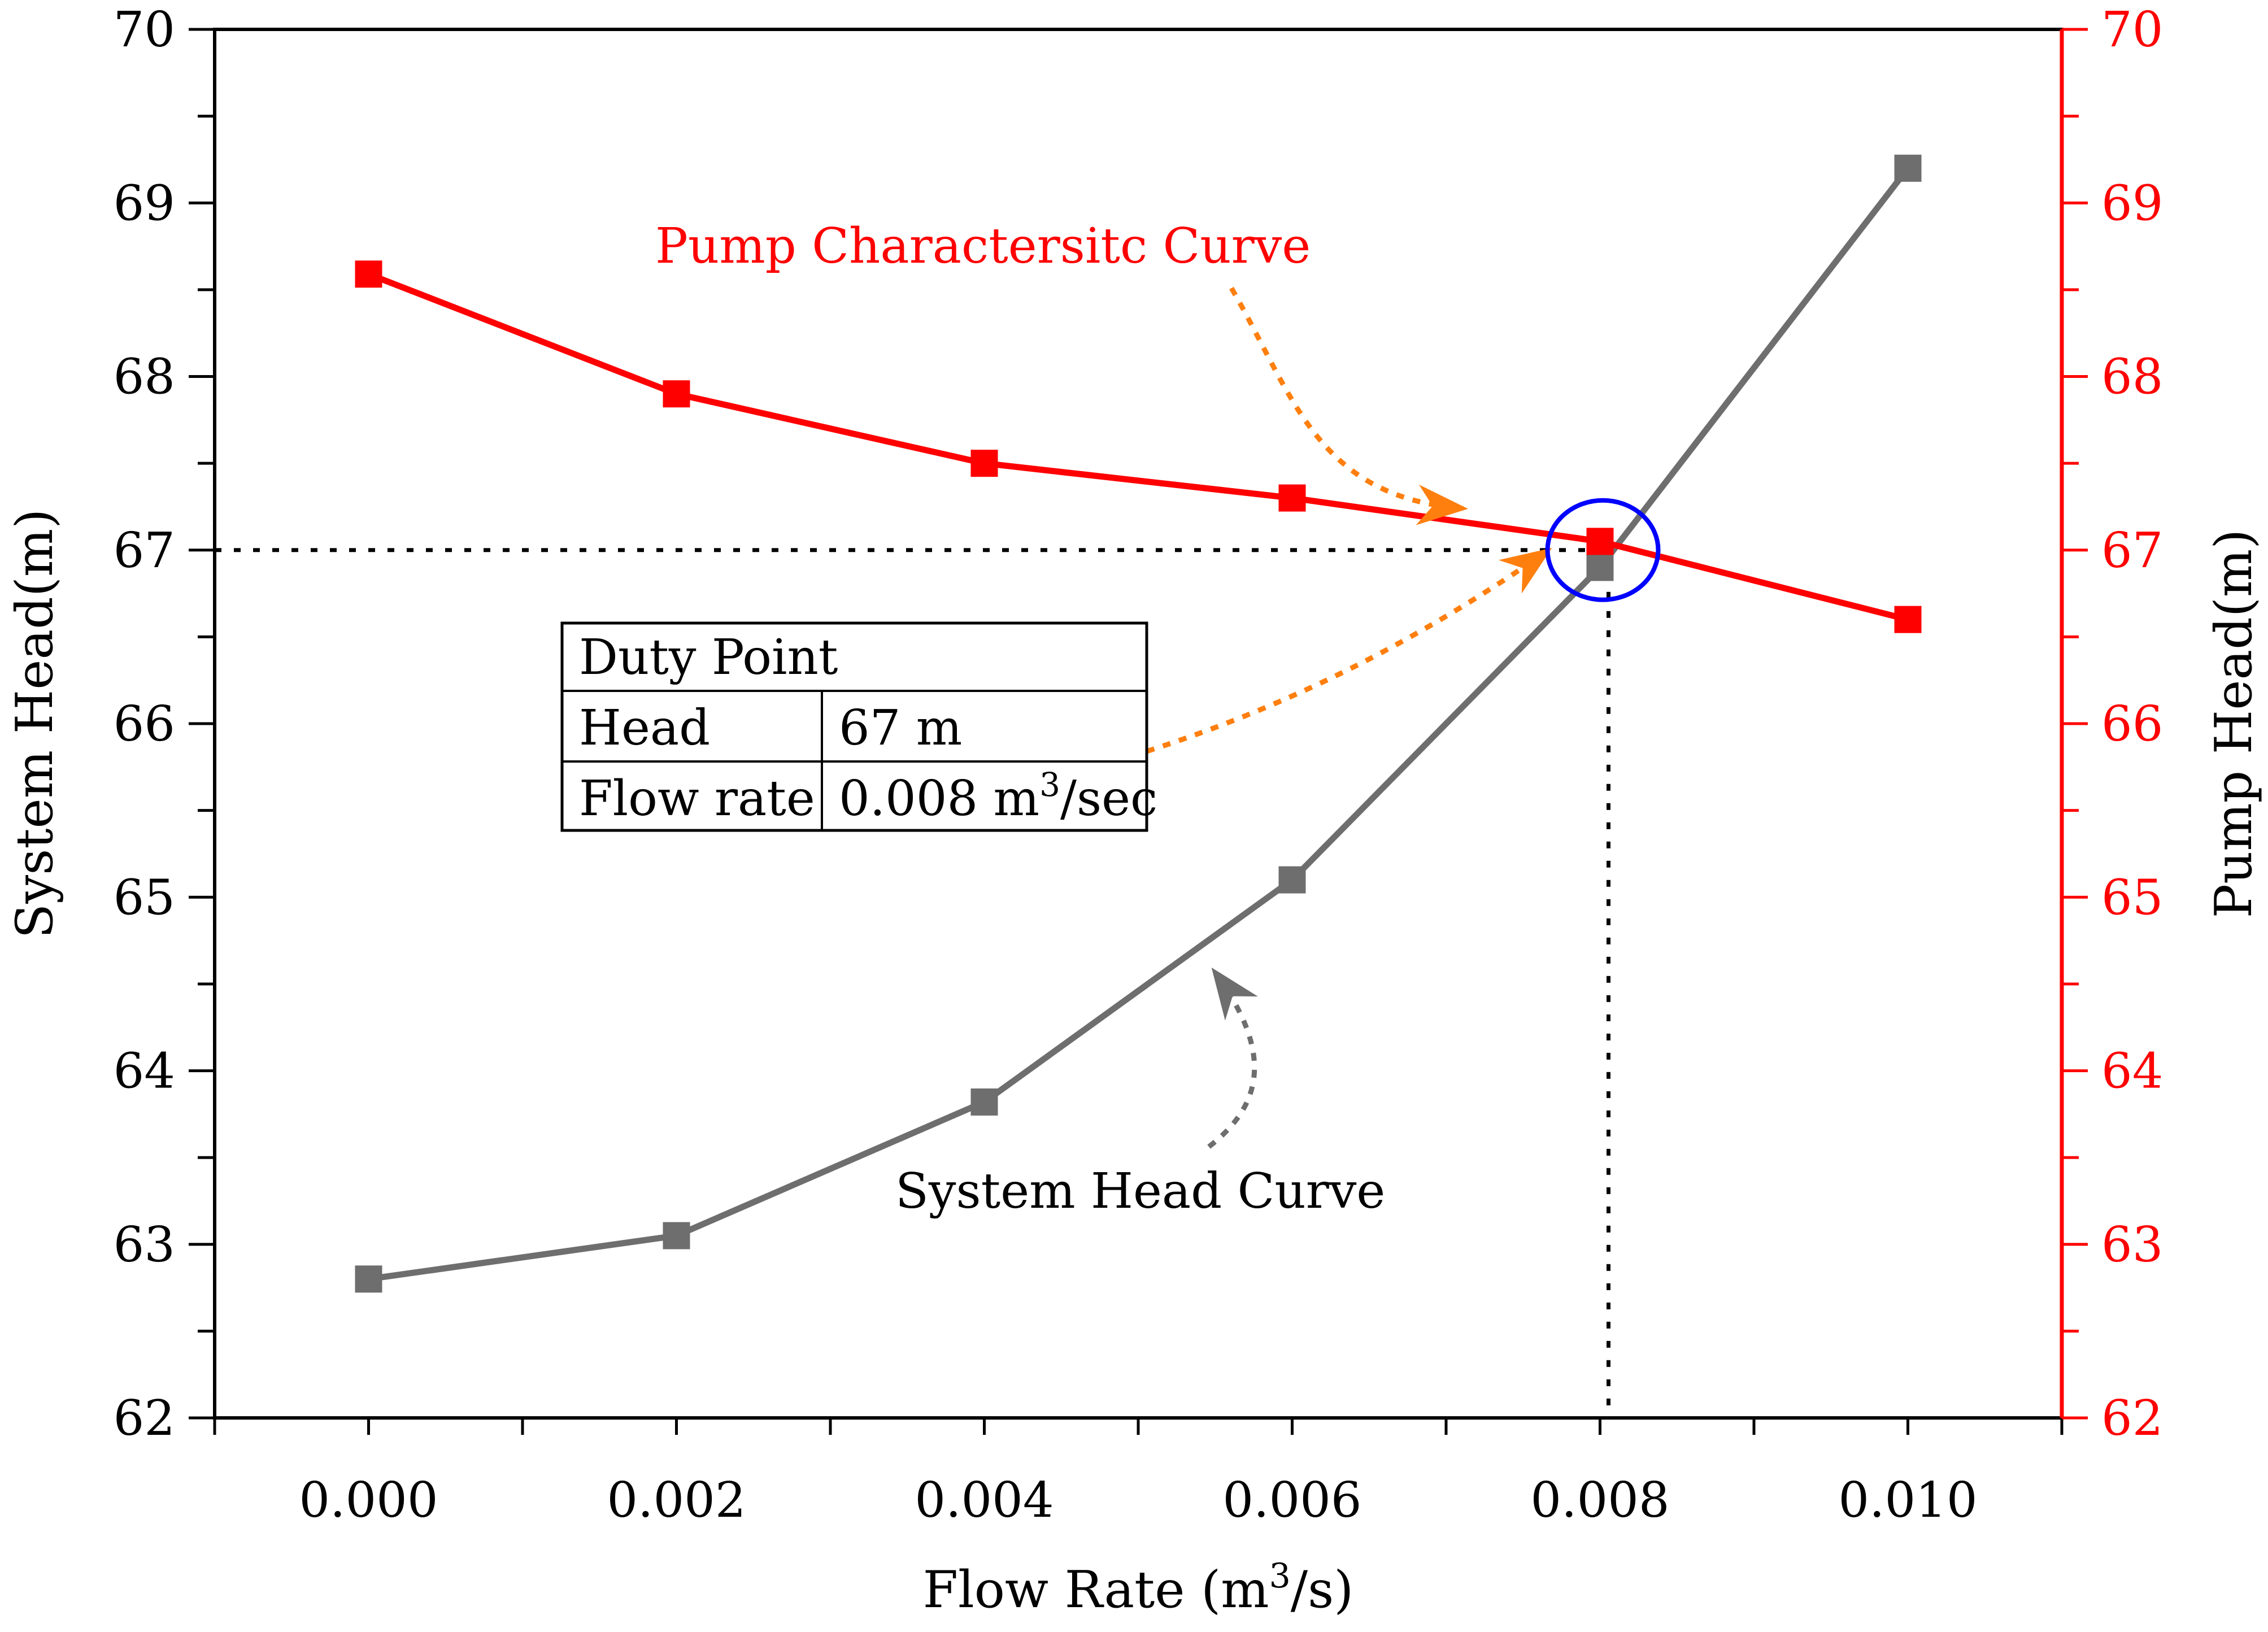 The height and width of the screenshot is (1632, 2268). I want to click on system-curve-label: System Head Curve, so click(1140, 1192).